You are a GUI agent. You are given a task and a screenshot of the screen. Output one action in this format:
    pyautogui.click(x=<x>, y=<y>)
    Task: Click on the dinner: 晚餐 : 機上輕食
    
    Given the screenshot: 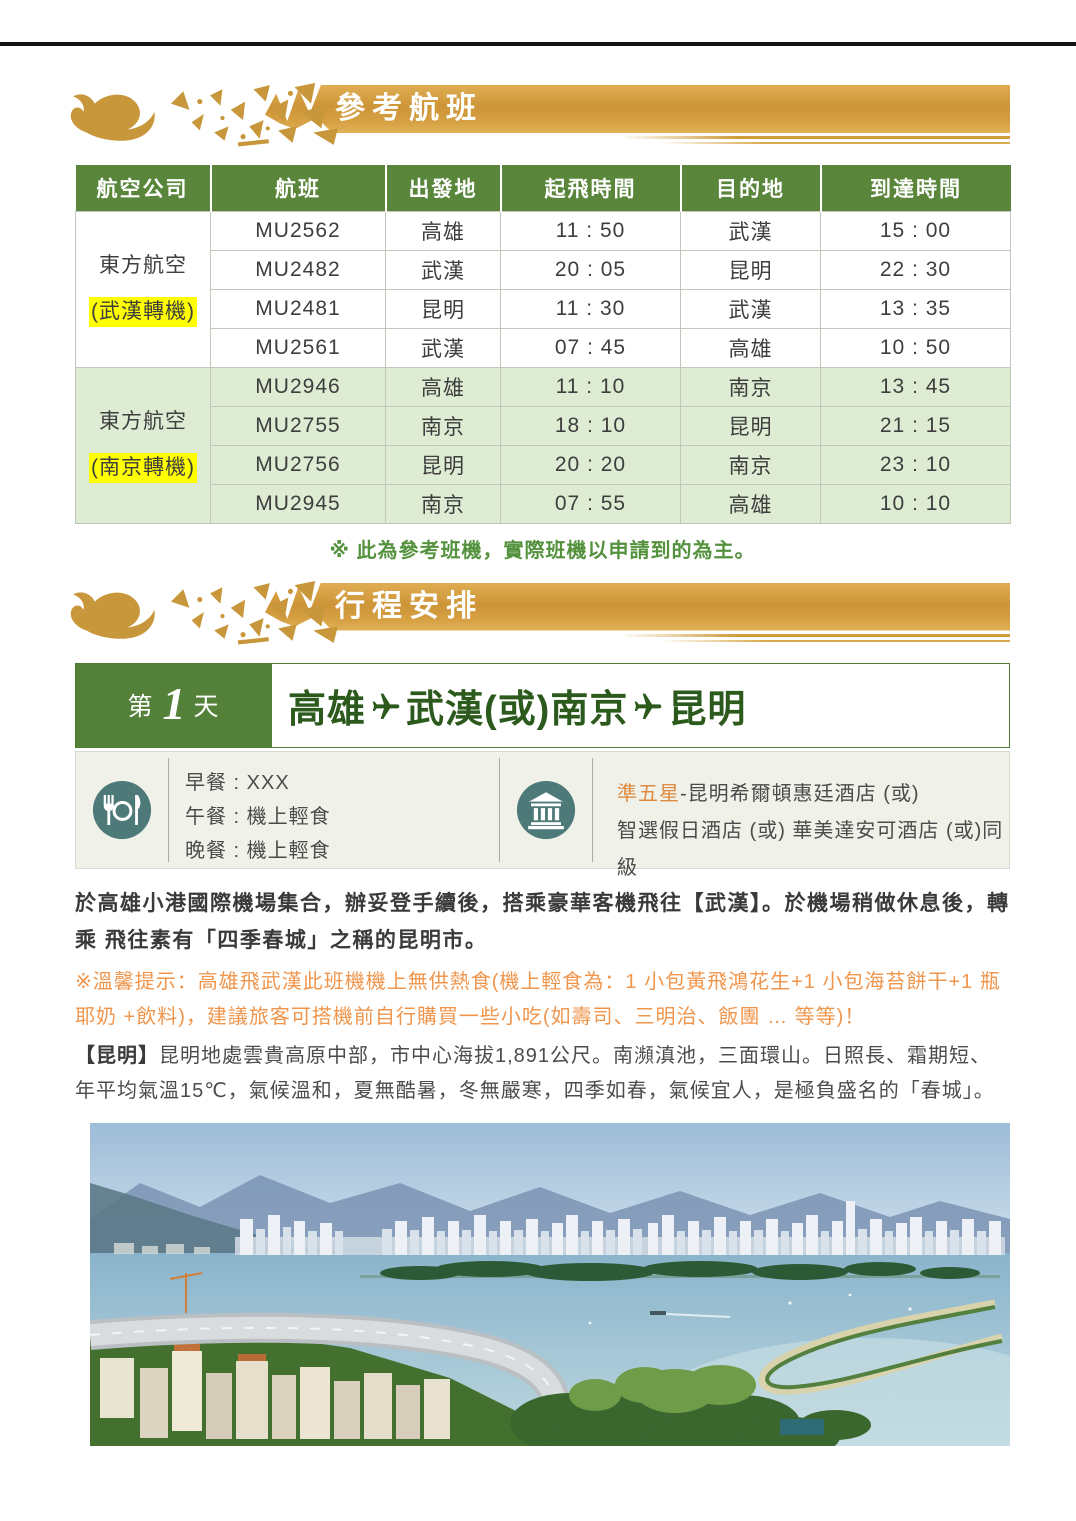 What is the action you would take?
    pyautogui.click(x=258, y=850)
    